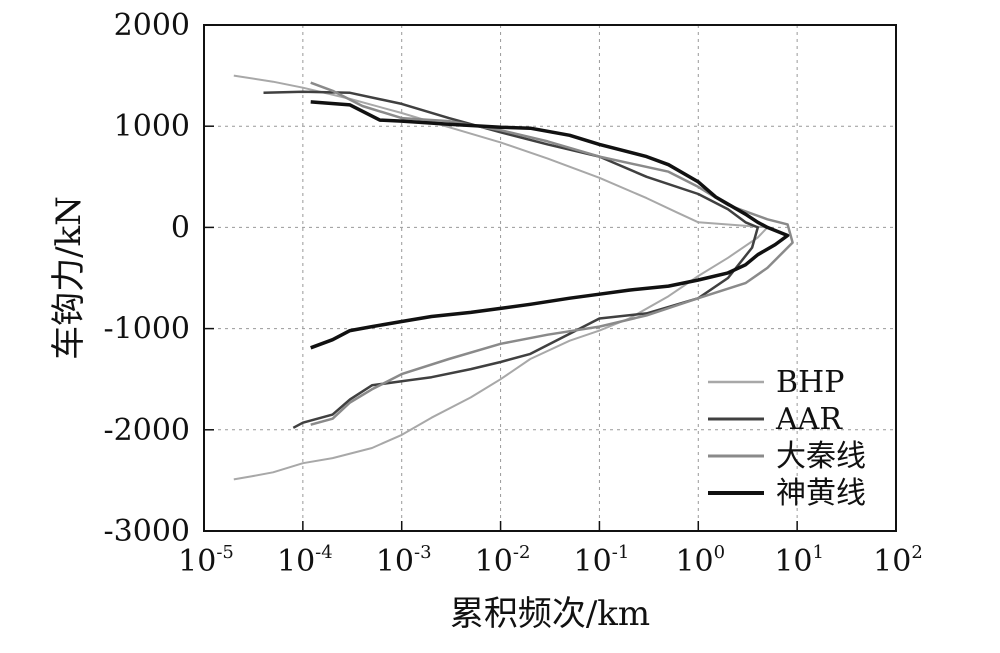 Image resolution: width=1000 pixels, height=653 pixels. Describe the element at coordinates (225, 552) in the screenshot. I see `x-tick-exponent: -5` at that location.